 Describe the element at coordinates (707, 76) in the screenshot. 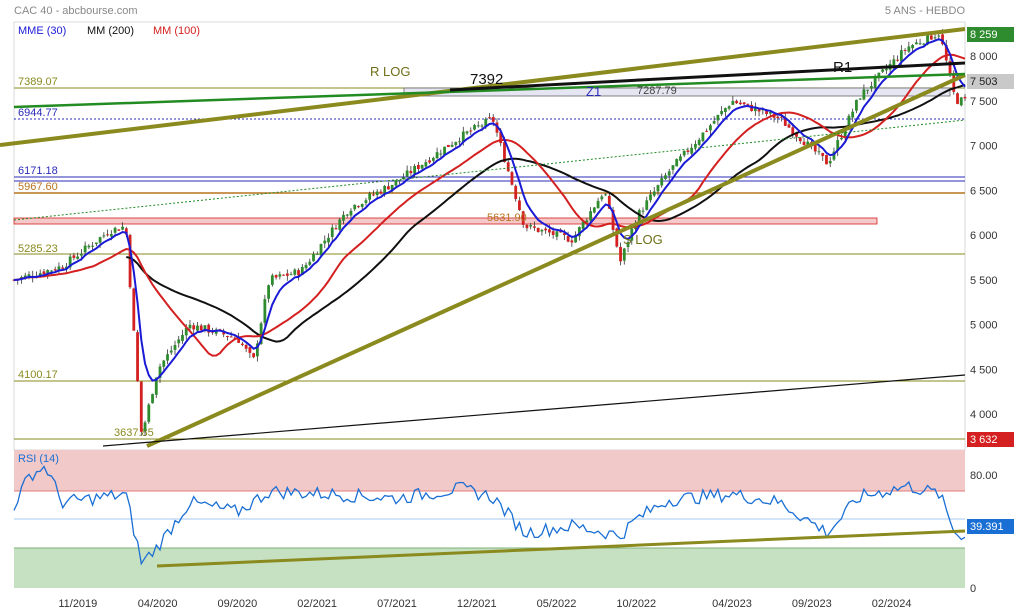

I see `black-trendline` at that location.